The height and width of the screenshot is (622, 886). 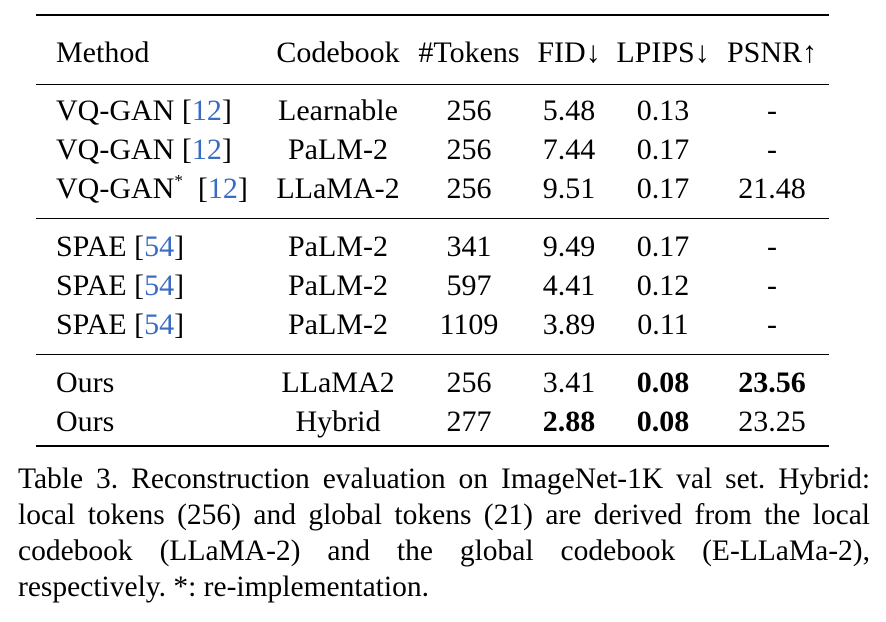 I want to click on header-lpips: LPIPS↓, so click(x=663, y=52).